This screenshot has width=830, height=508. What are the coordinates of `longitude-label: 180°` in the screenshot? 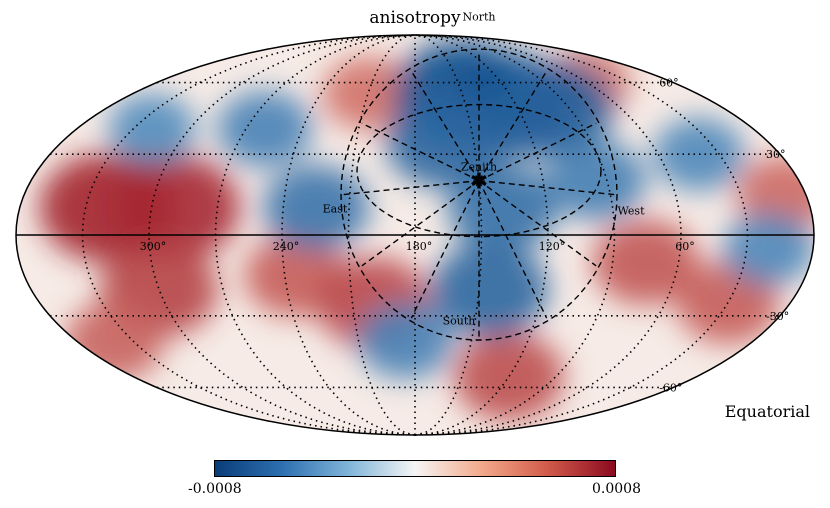 It's located at (419, 246).